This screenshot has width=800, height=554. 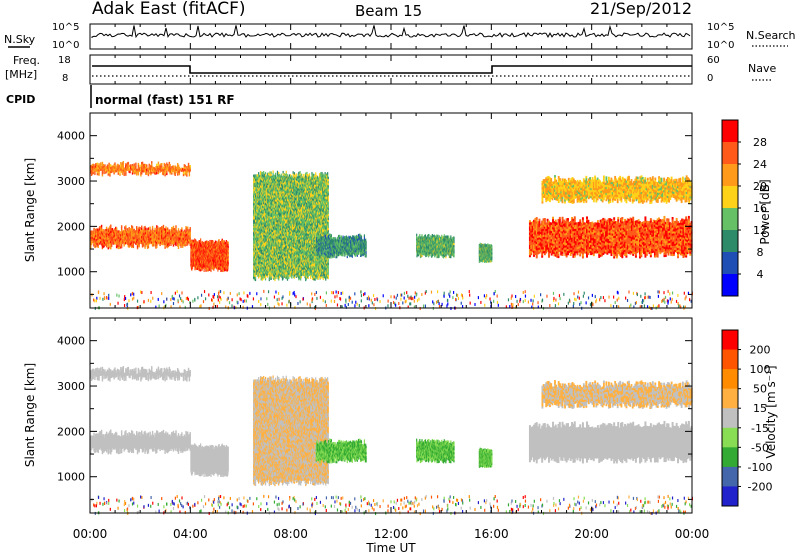 What do you see at coordinates (21, 74) in the screenshot?
I see `freq-unit: [MHz]` at bounding box center [21, 74].